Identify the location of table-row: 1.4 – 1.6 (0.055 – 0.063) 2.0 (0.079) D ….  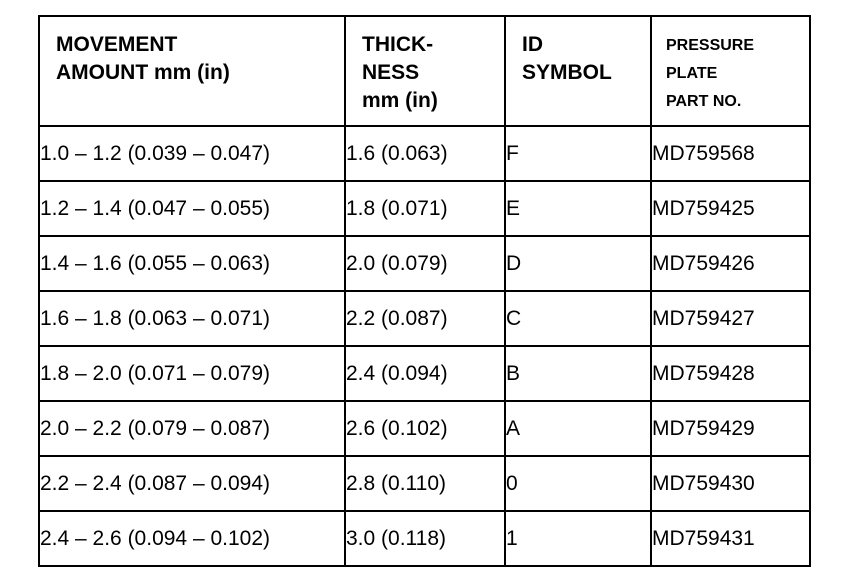
(424, 263).